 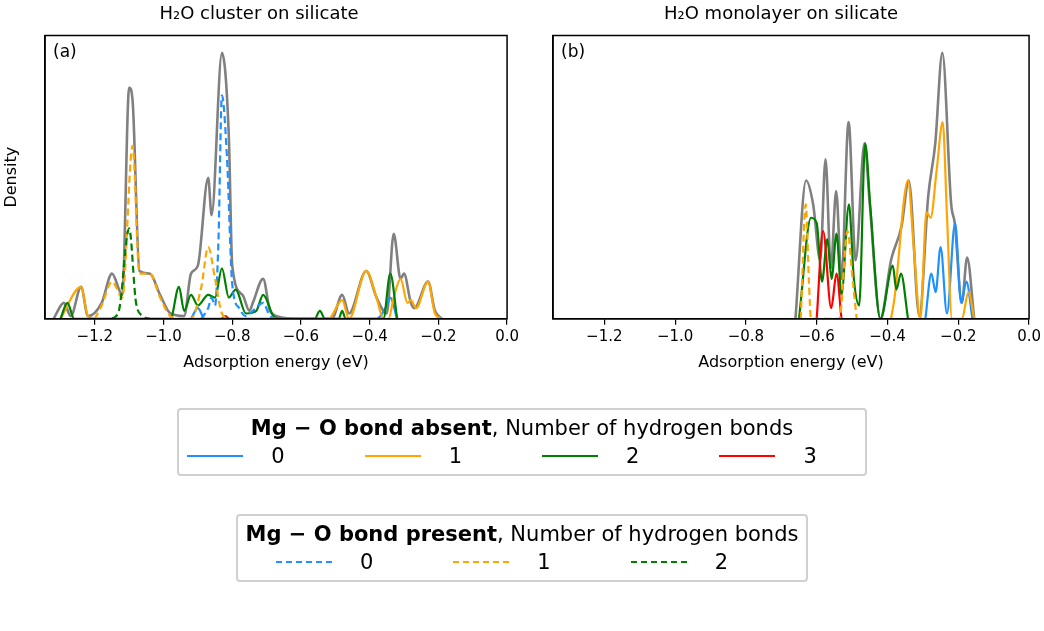 I want to click on legend-label: 3, so click(x=810, y=456).